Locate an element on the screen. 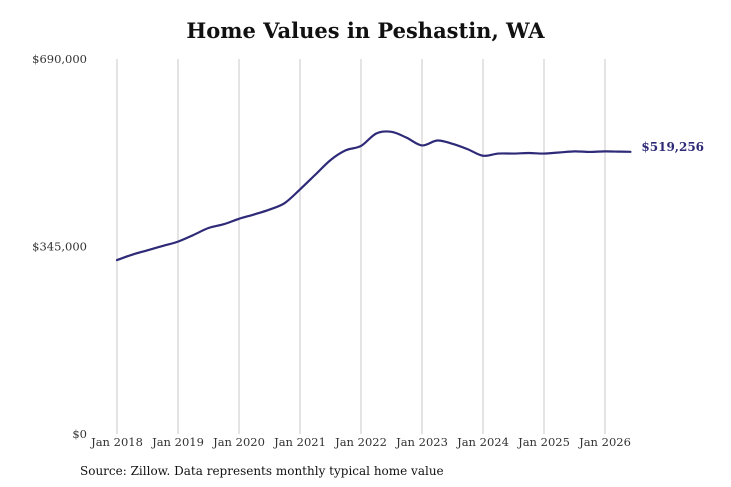 The image size is (731, 487). x-tick-label: Jan 2023 is located at coordinates (421, 442).